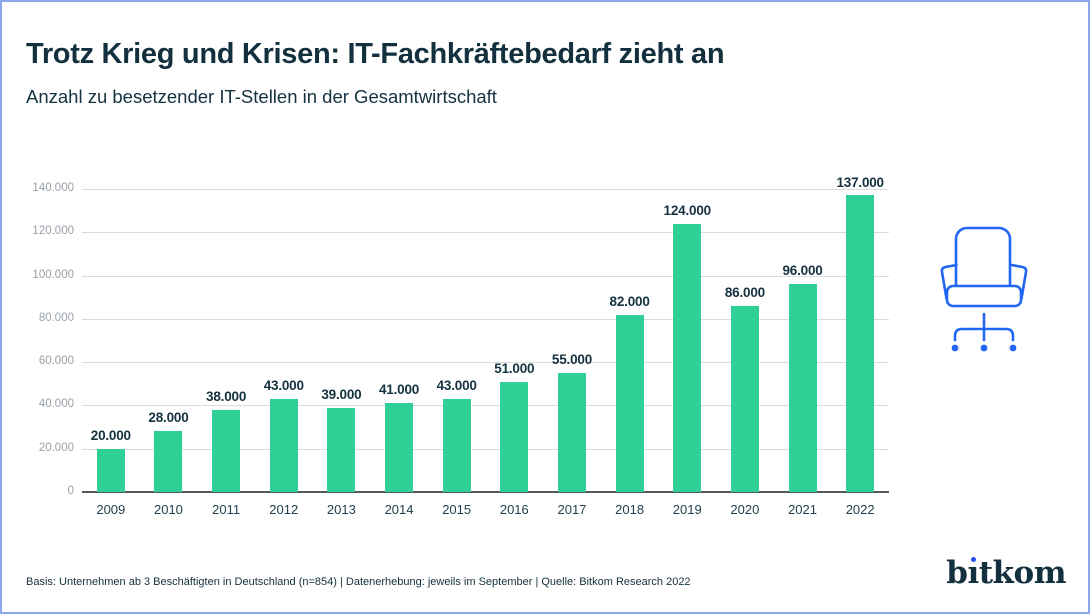 The width and height of the screenshot is (1090, 614). Describe the element at coordinates (56, 317) in the screenshot. I see `y-tick-label: 80.000` at that location.